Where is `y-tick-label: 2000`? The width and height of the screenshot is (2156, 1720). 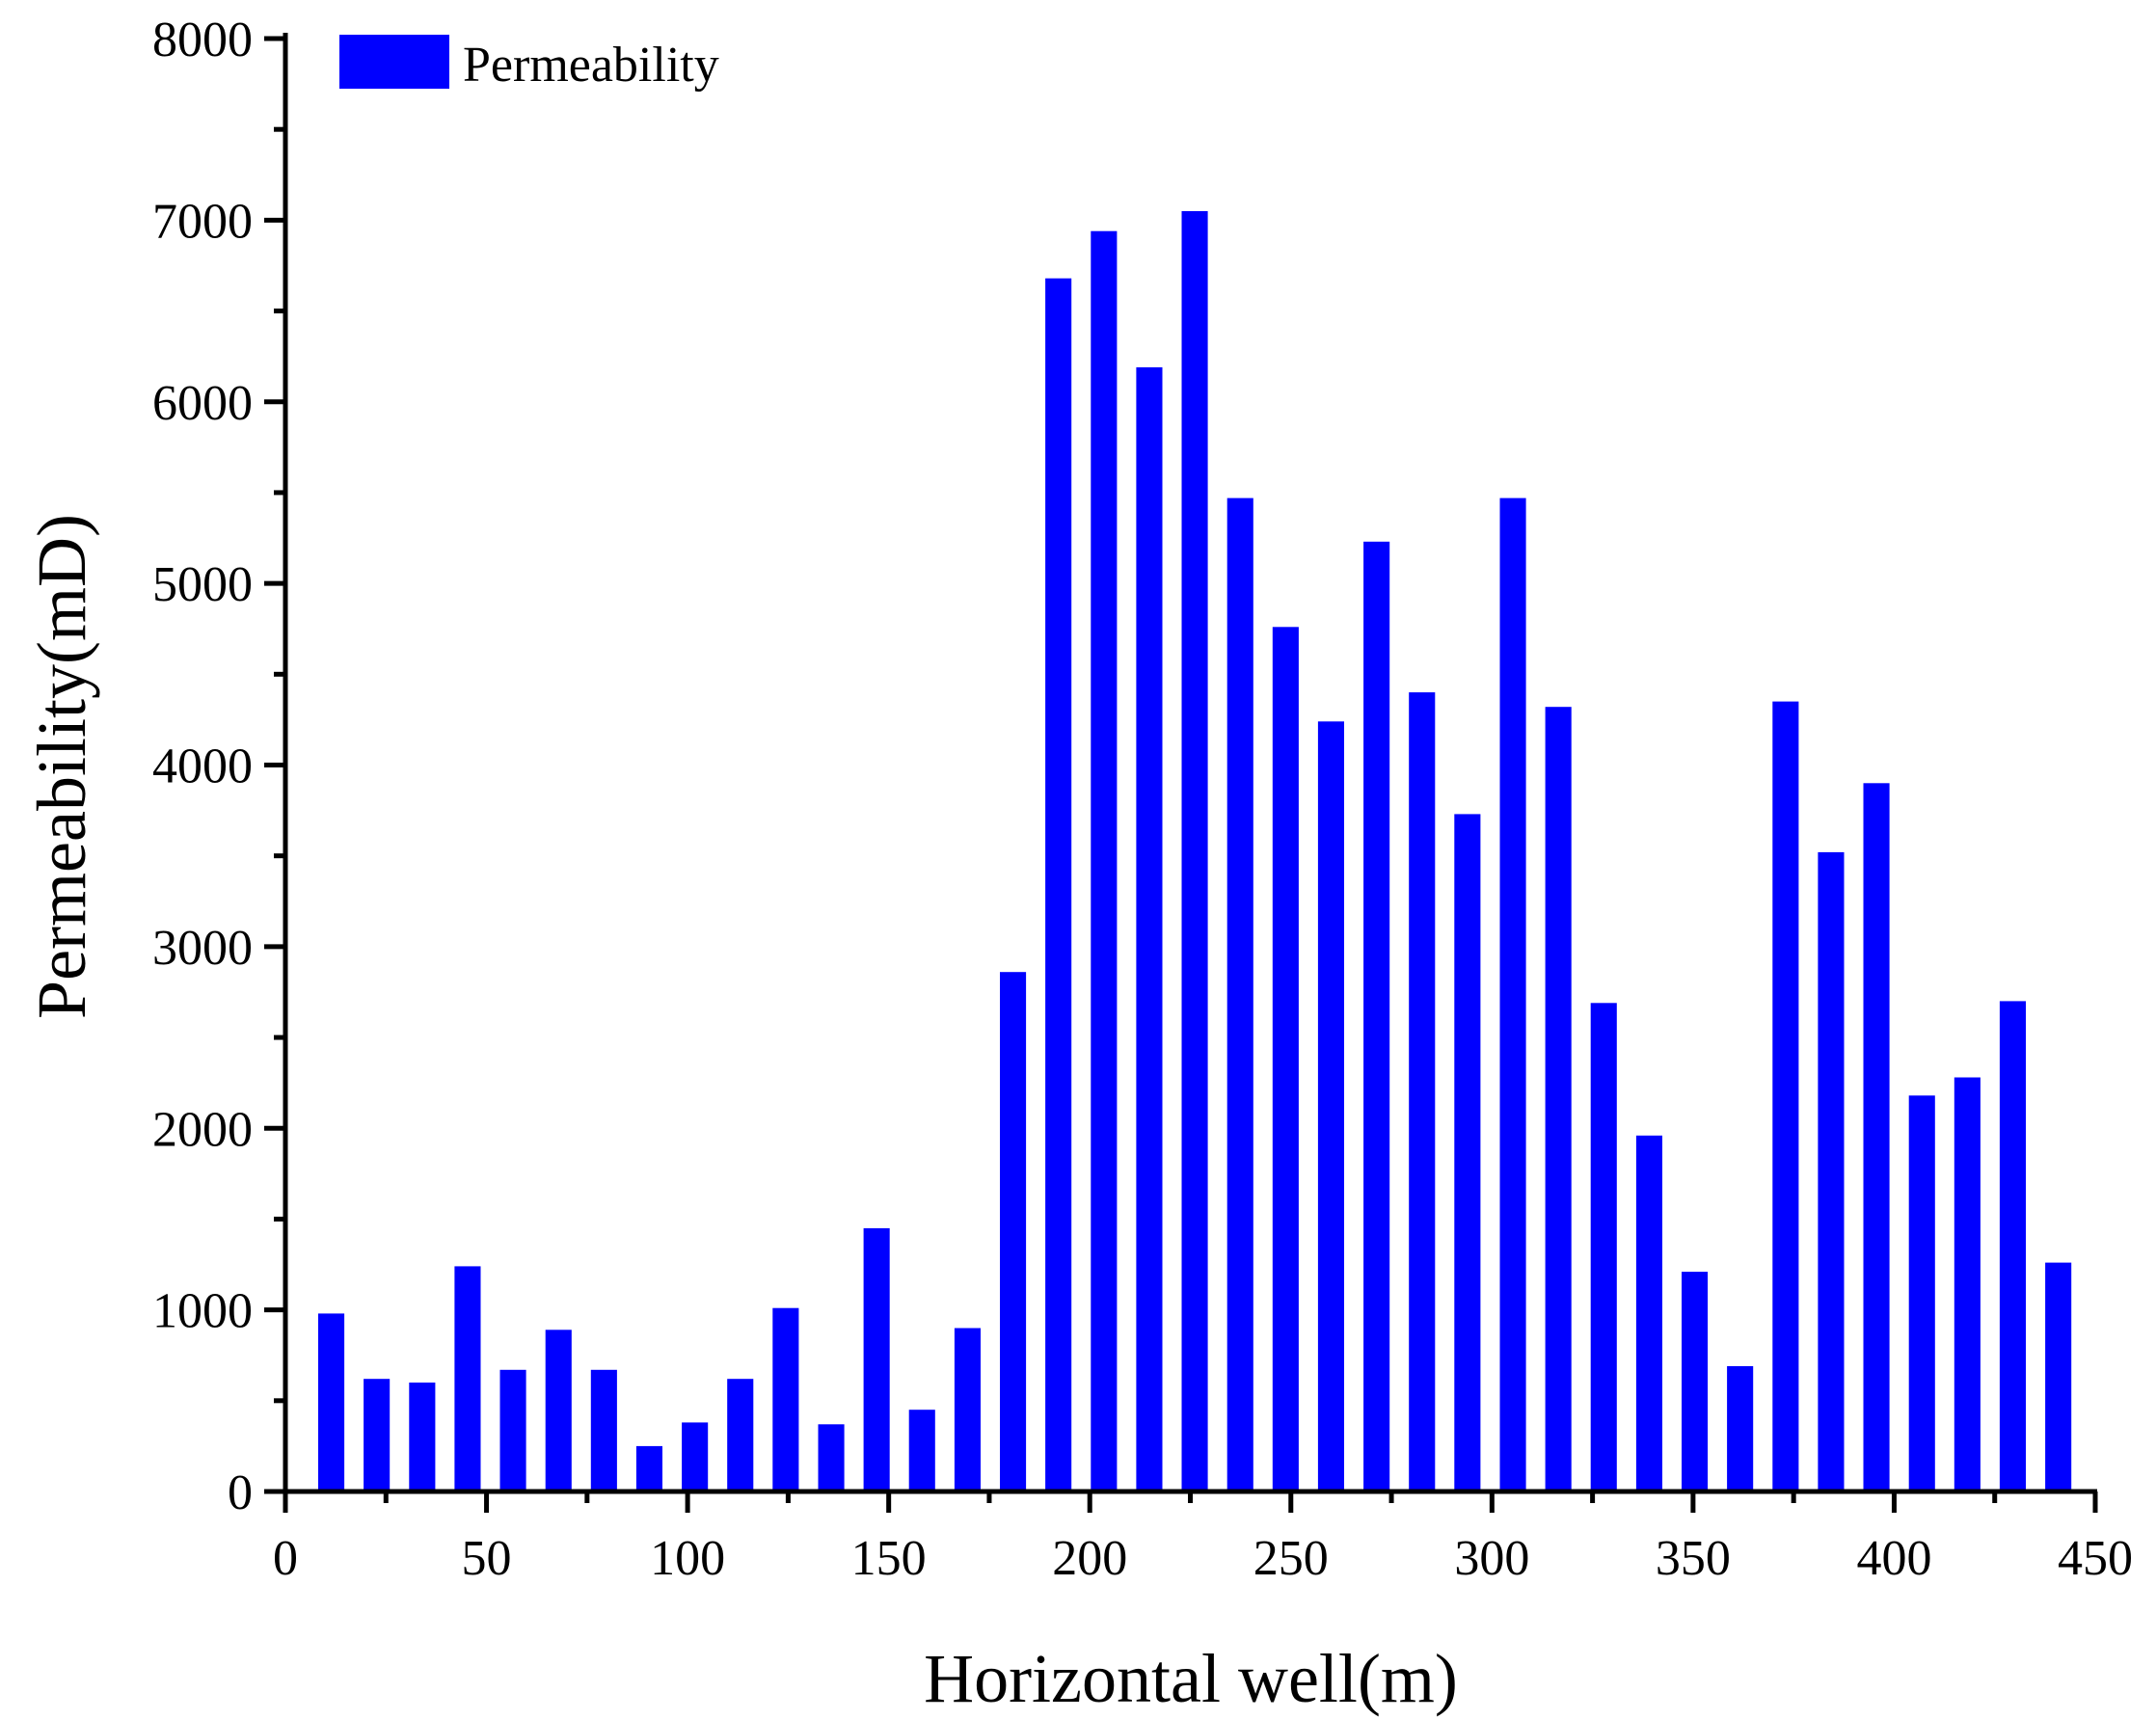
y-tick-label: 2000 is located at coordinates (202, 1130).